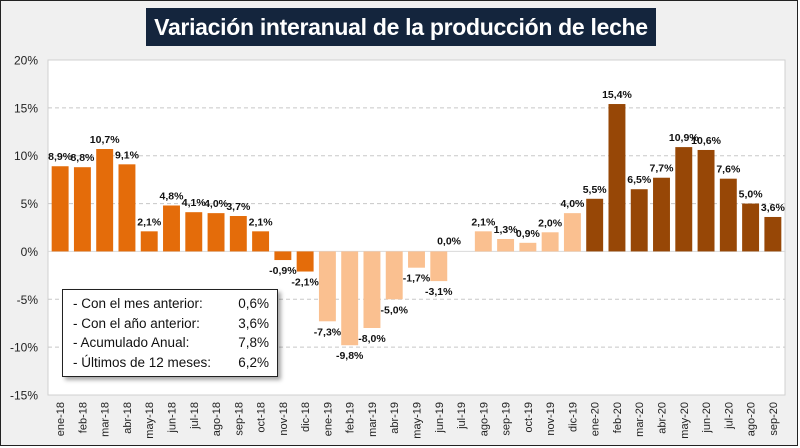  Describe the element at coordinates (30, 252) in the screenshot. I see `y-tick-label: 0%` at that location.